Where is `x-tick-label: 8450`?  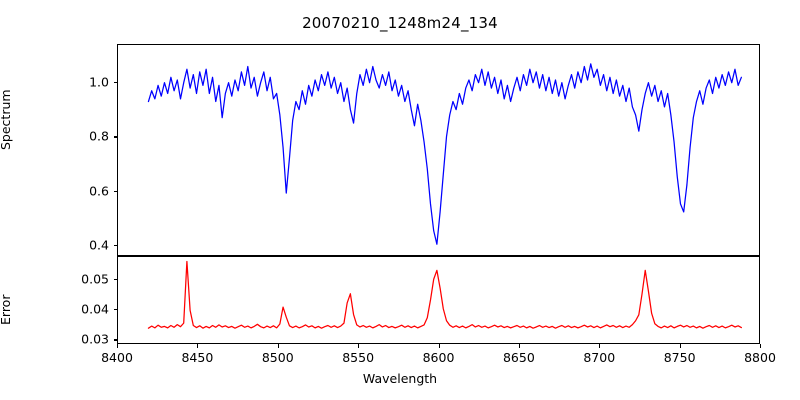 x-tick-label: 8450 is located at coordinates (197, 357).